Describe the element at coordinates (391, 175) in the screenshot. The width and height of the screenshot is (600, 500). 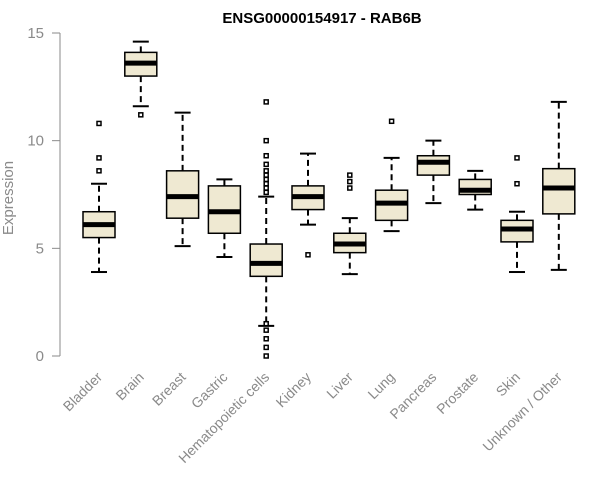
I see `box-lung` at that location.